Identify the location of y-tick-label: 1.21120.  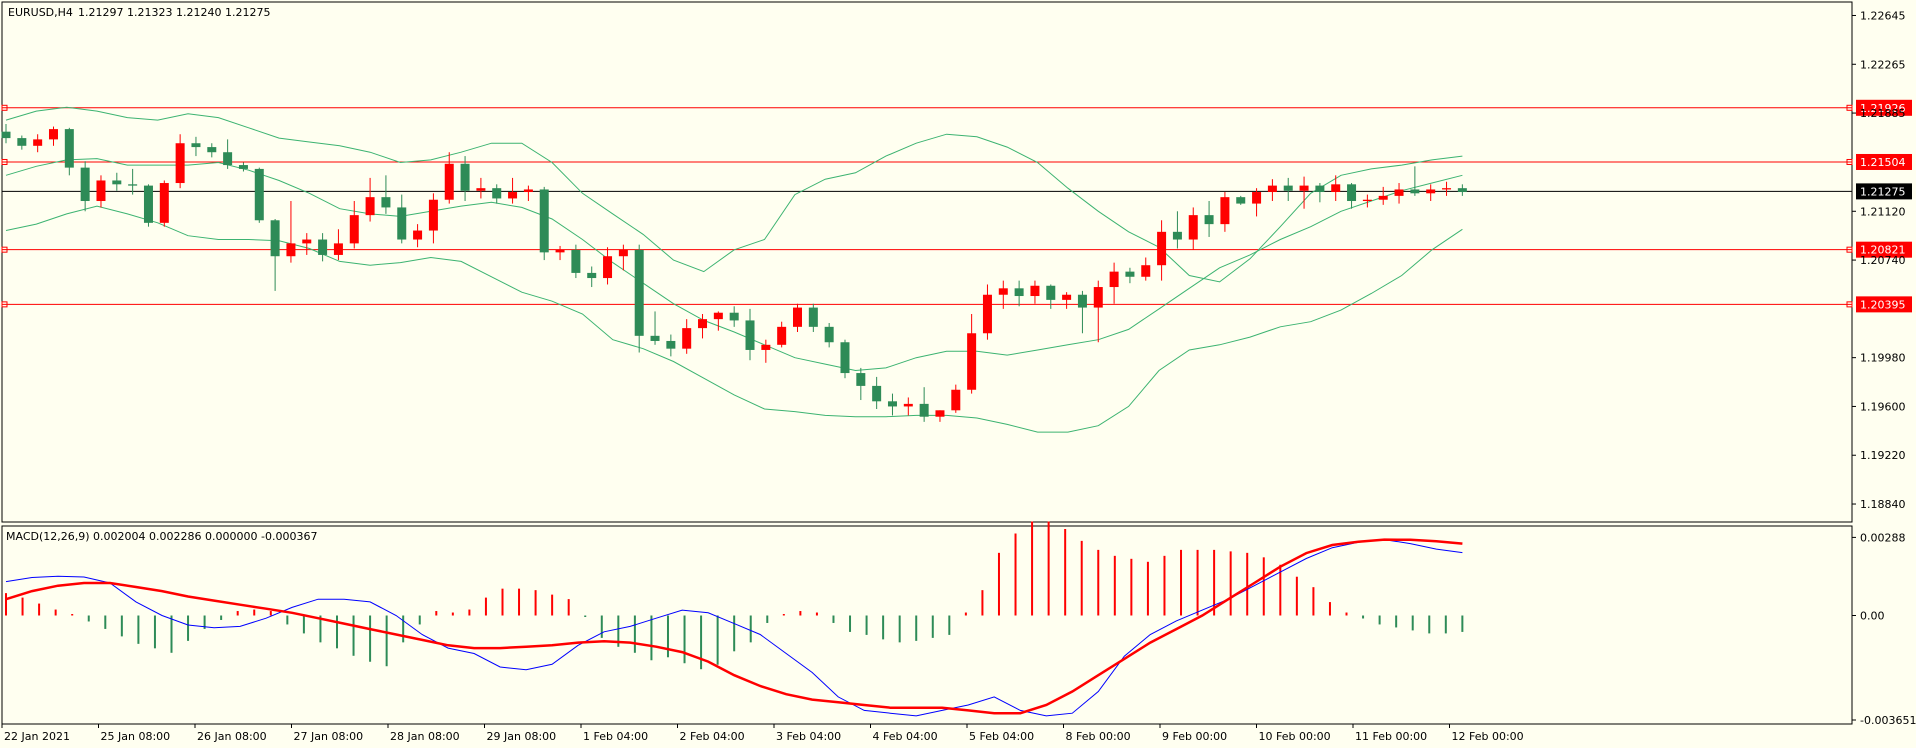
(1883, 211).